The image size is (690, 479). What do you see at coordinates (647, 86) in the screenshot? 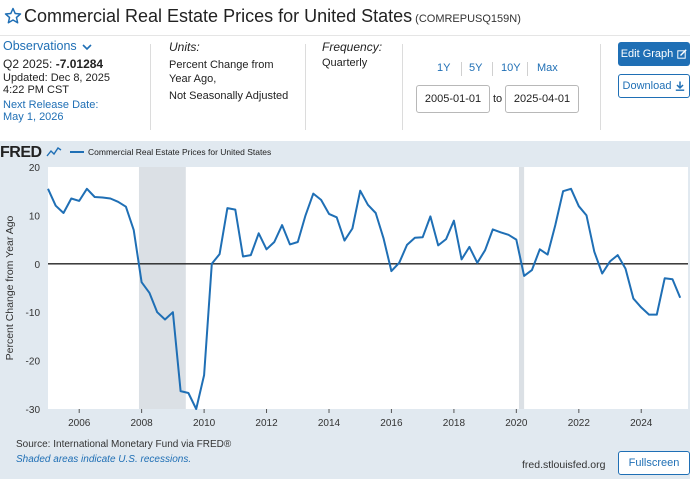
I see `download-label: Download` at bounding box center [647, 86].